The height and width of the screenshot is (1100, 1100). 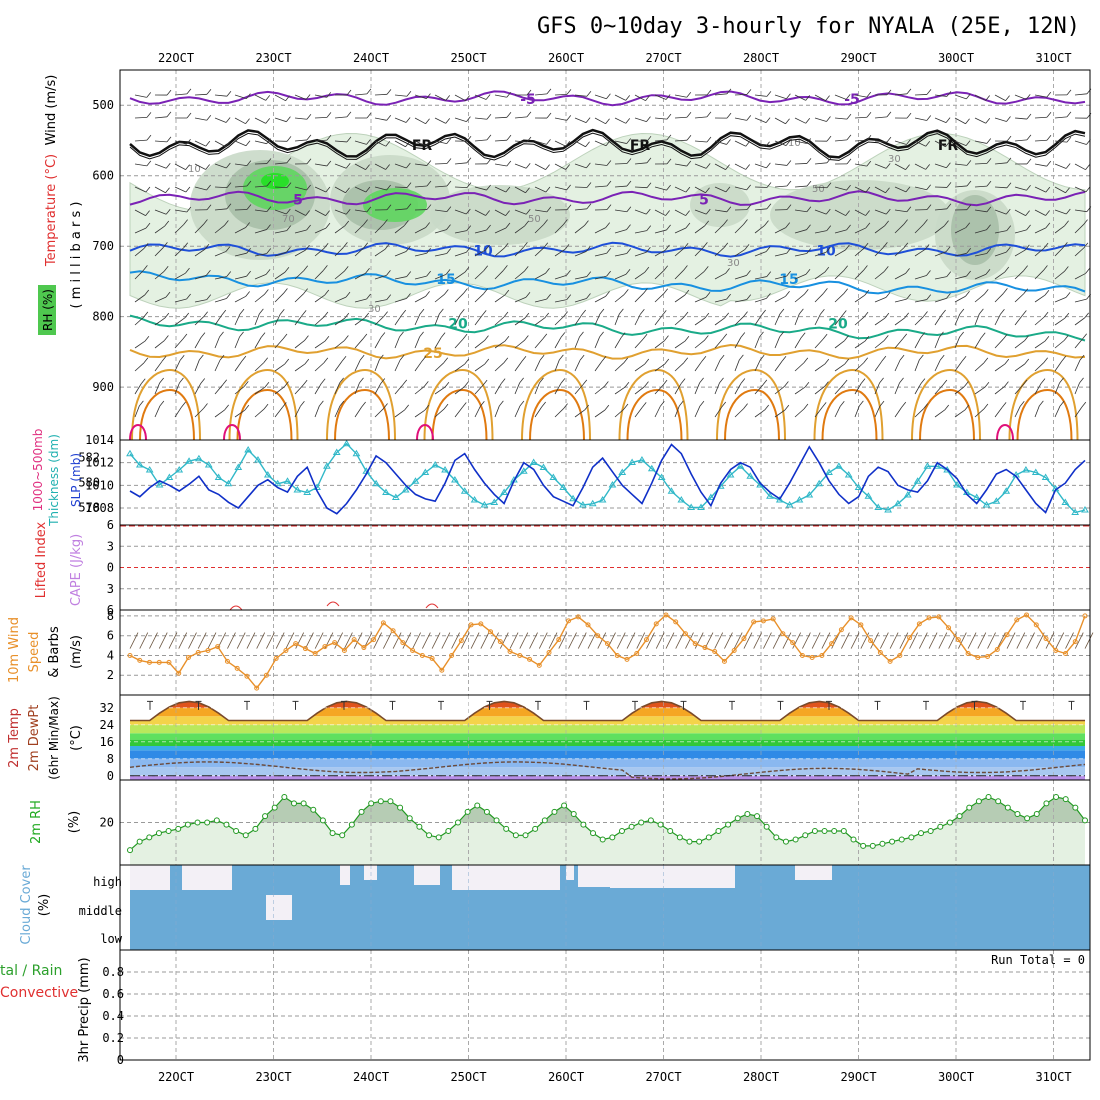 I want to click on rh-contour-region, so click(x=500, y=215).